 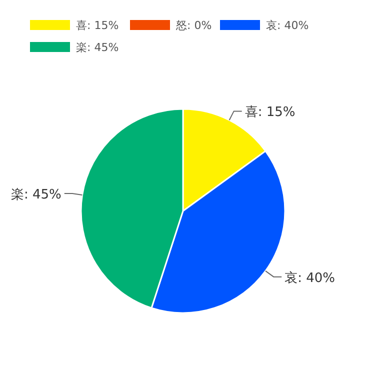 I want to click on slice-label: 楽: 45%, so click(x=36, y=194).